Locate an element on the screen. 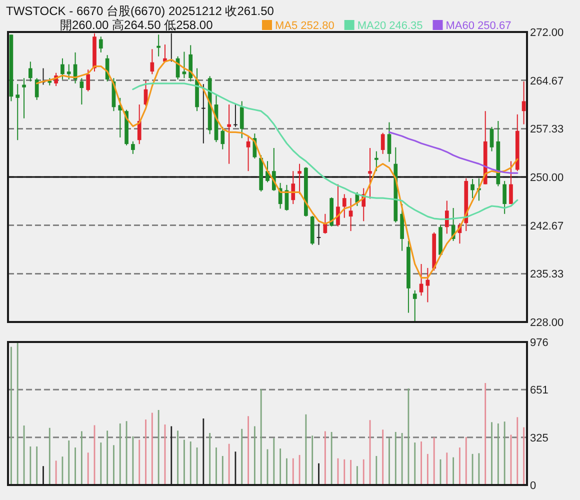 Image resolution: width=580 pixels, height=500 pixels. y-tick-label: 264.67 is located at coordinates (547, 81).